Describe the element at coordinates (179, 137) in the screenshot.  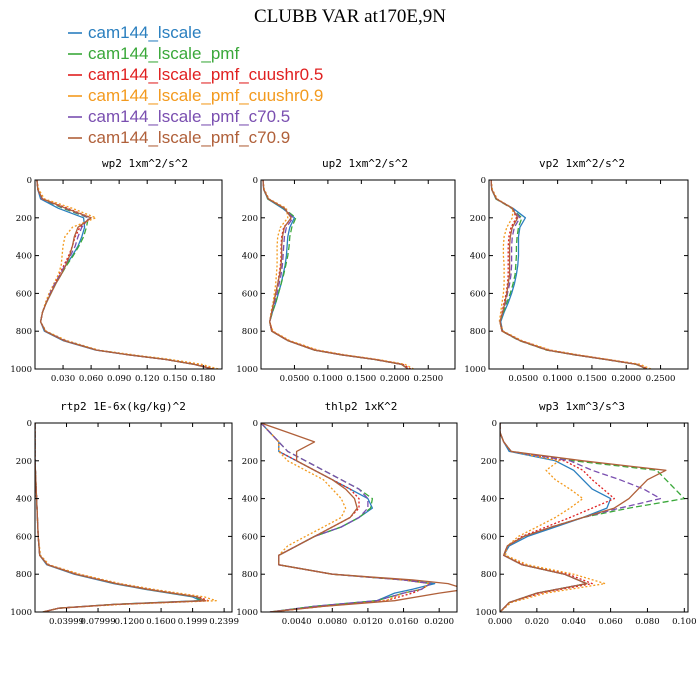
I see `legend-entry: cam144_lscale_pmf_c70.9` at that location.